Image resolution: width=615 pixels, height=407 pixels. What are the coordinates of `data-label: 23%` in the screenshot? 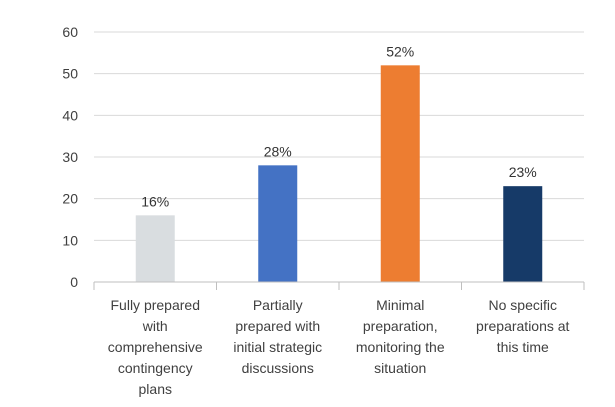 It's located at (523, 172).